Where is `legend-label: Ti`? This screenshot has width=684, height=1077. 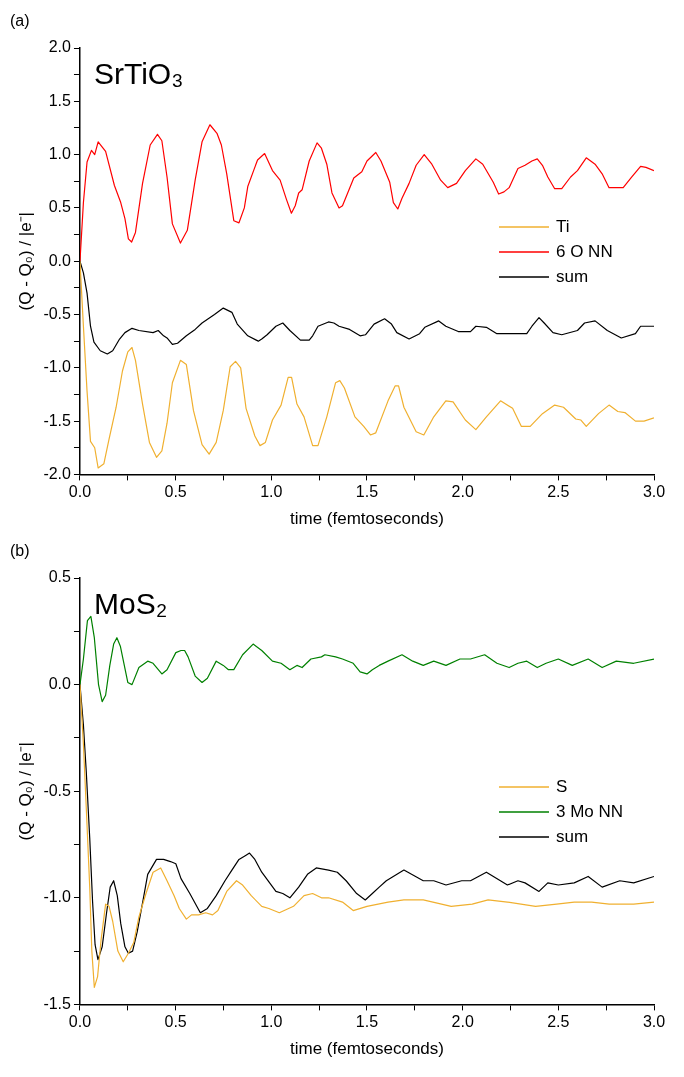
legend-label: Ti is located at coordinates (563, 226).